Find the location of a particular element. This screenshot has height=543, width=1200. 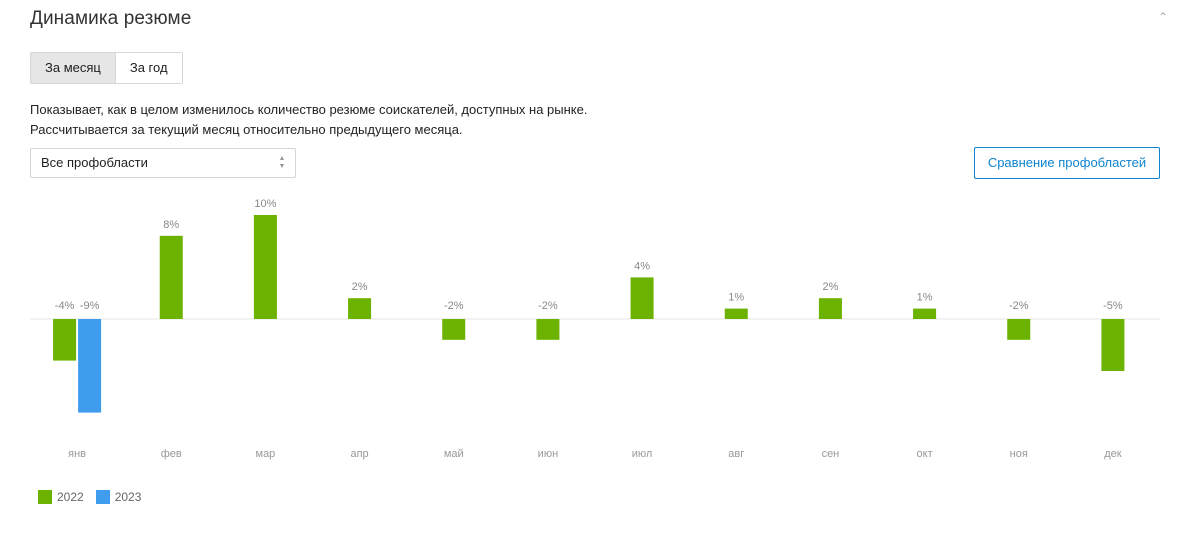

bar-2022-июн is located at coordinates (548, 329).